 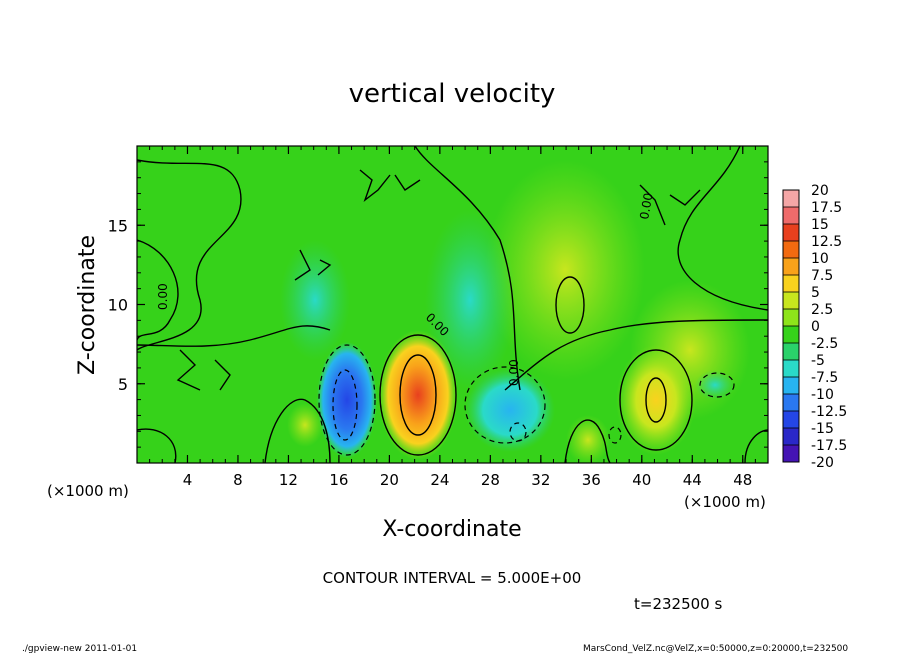 What do you see at coordinates (820, 191) in the screenshot?
I see `colorbar-label: 20` at bounding box center [820, 191].